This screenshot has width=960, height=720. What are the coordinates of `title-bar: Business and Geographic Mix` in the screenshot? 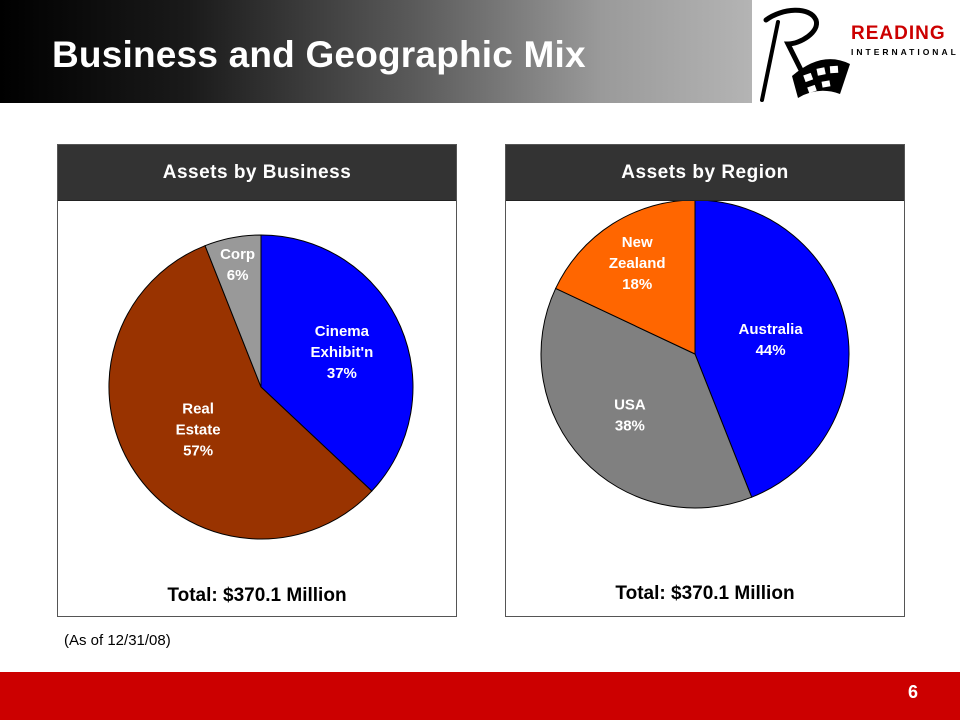 It's located at (376, 51).